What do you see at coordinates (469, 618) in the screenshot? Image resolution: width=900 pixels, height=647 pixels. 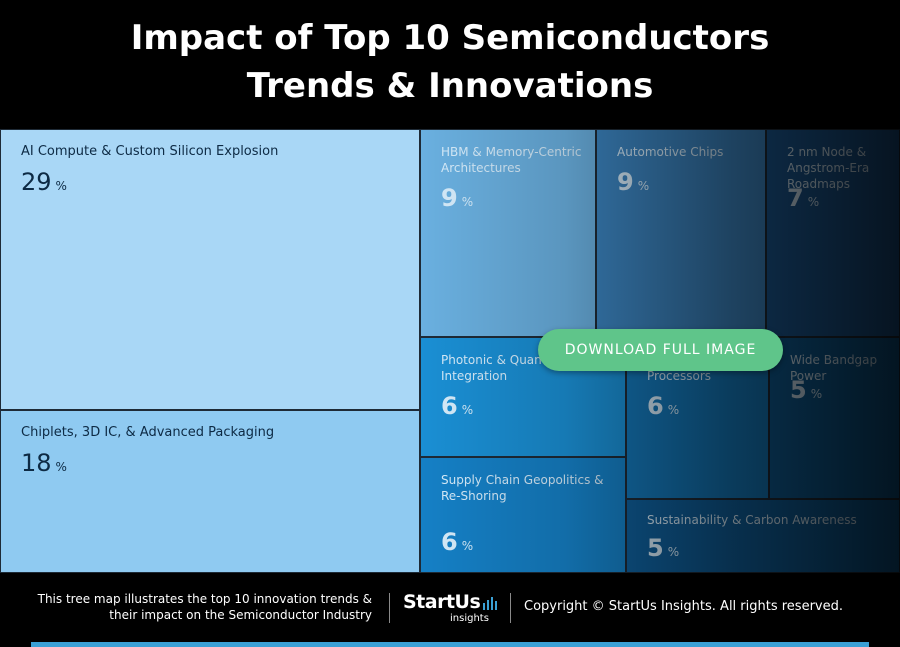 I see `logo-sub-text: insights` at bounding box center [469, 618].